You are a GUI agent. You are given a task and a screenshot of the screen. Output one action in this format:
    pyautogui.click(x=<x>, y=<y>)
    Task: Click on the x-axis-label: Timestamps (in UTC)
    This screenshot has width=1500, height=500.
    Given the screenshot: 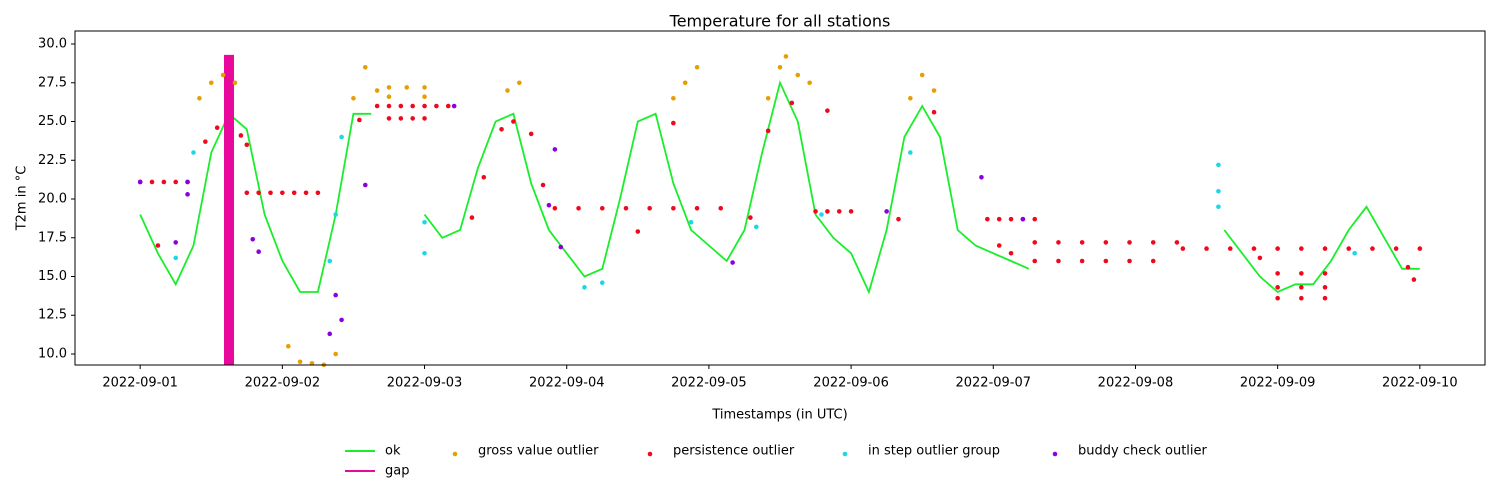 What is the action you would take?
    pyautogui.click(x=779, y=415)
    